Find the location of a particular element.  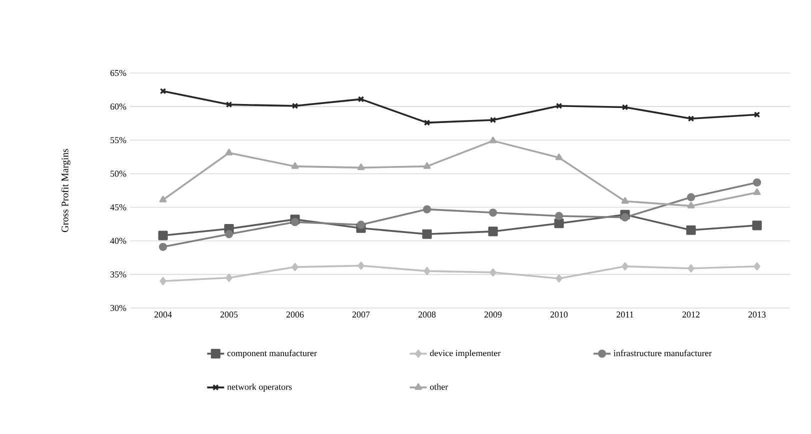

y-tick-label: 50% is located at coordinates (118, 173).